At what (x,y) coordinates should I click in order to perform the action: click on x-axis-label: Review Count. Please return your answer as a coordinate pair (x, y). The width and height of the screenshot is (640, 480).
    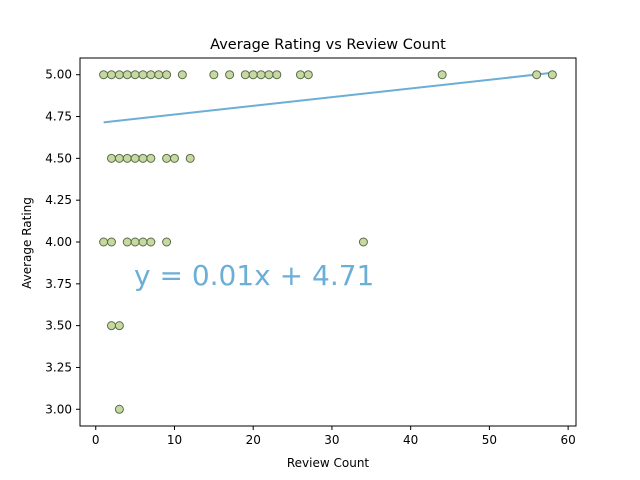
    Looking at the image, I should click on (328, 463).